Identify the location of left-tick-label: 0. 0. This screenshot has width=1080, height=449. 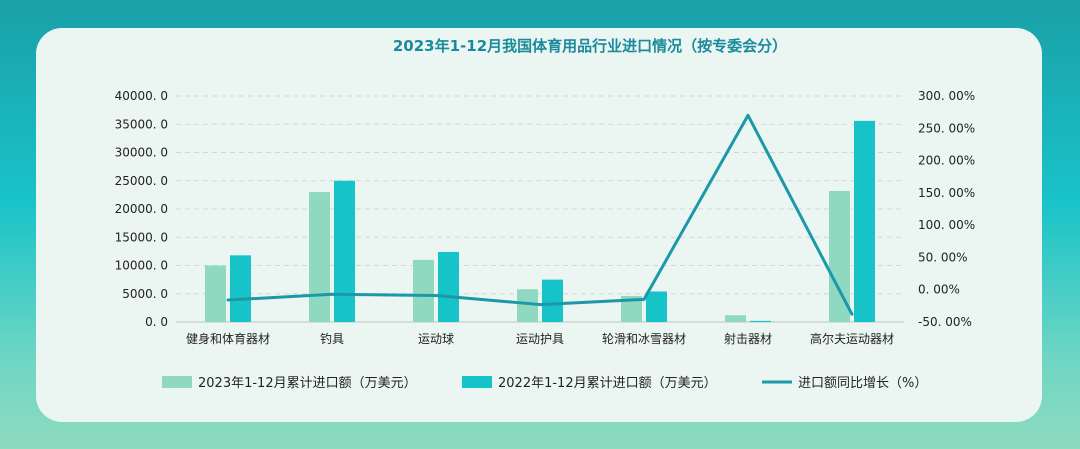
(156, 322).